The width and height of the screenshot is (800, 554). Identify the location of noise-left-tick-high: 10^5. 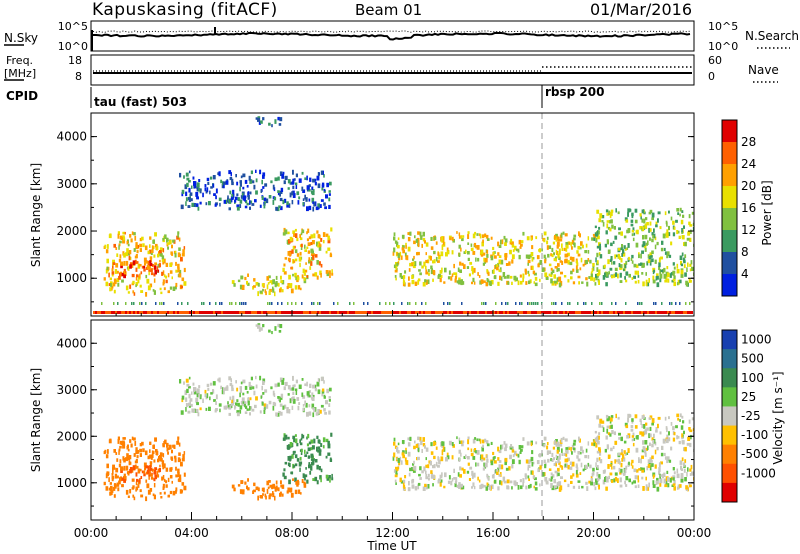
(73, 26).